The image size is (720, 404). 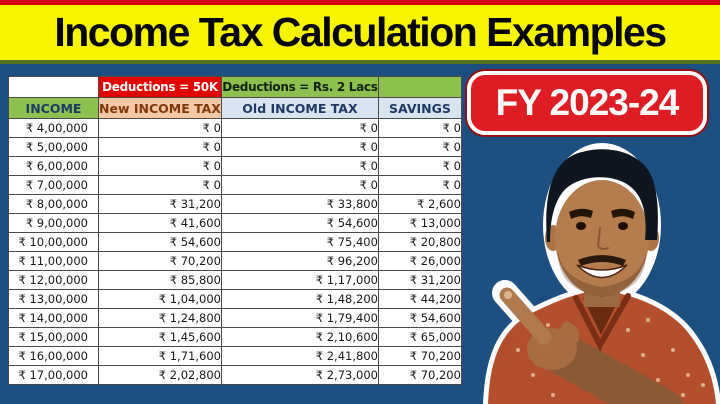 I want to click on table-cell: ₹ 1,17,000, so click(x=299, y=280).